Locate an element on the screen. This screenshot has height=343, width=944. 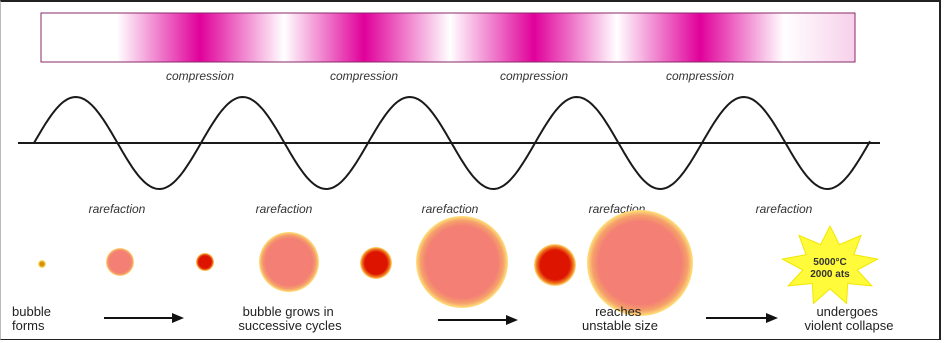
caption-line: bubble is located at coordinates (31, 311).